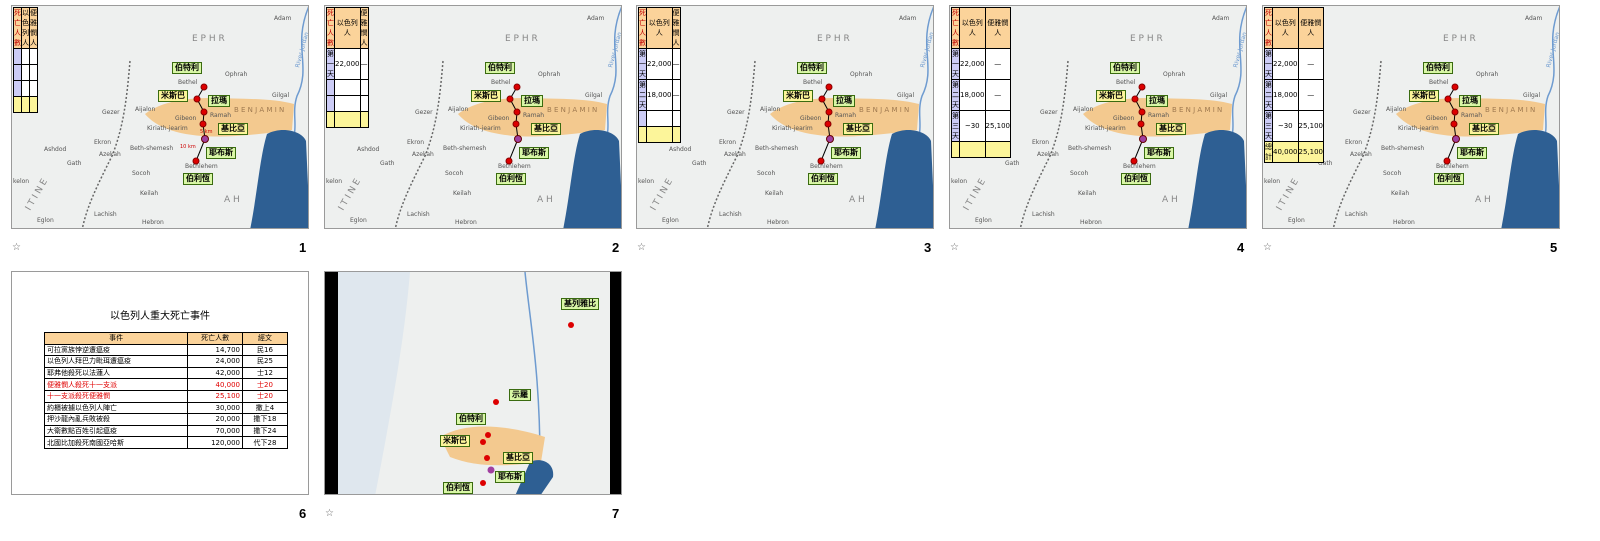 This screenshot has width=1600, height=541. What do you see at coordinates (265, 396) in the screenshot?
I see `reference-cell: 士20` at bounding box center [265, 396].